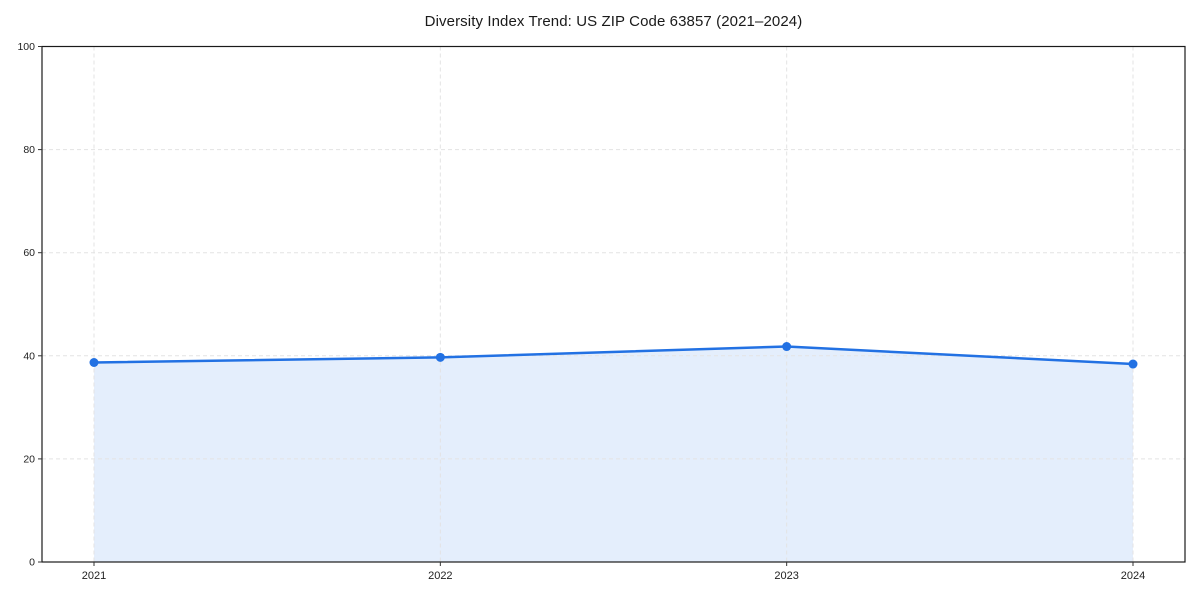 This screenshot has height=600, width=1200. What do you see at coordinates (613, 355) in the screenshot?
I see `trend-line` at bounding box center [613, 355].